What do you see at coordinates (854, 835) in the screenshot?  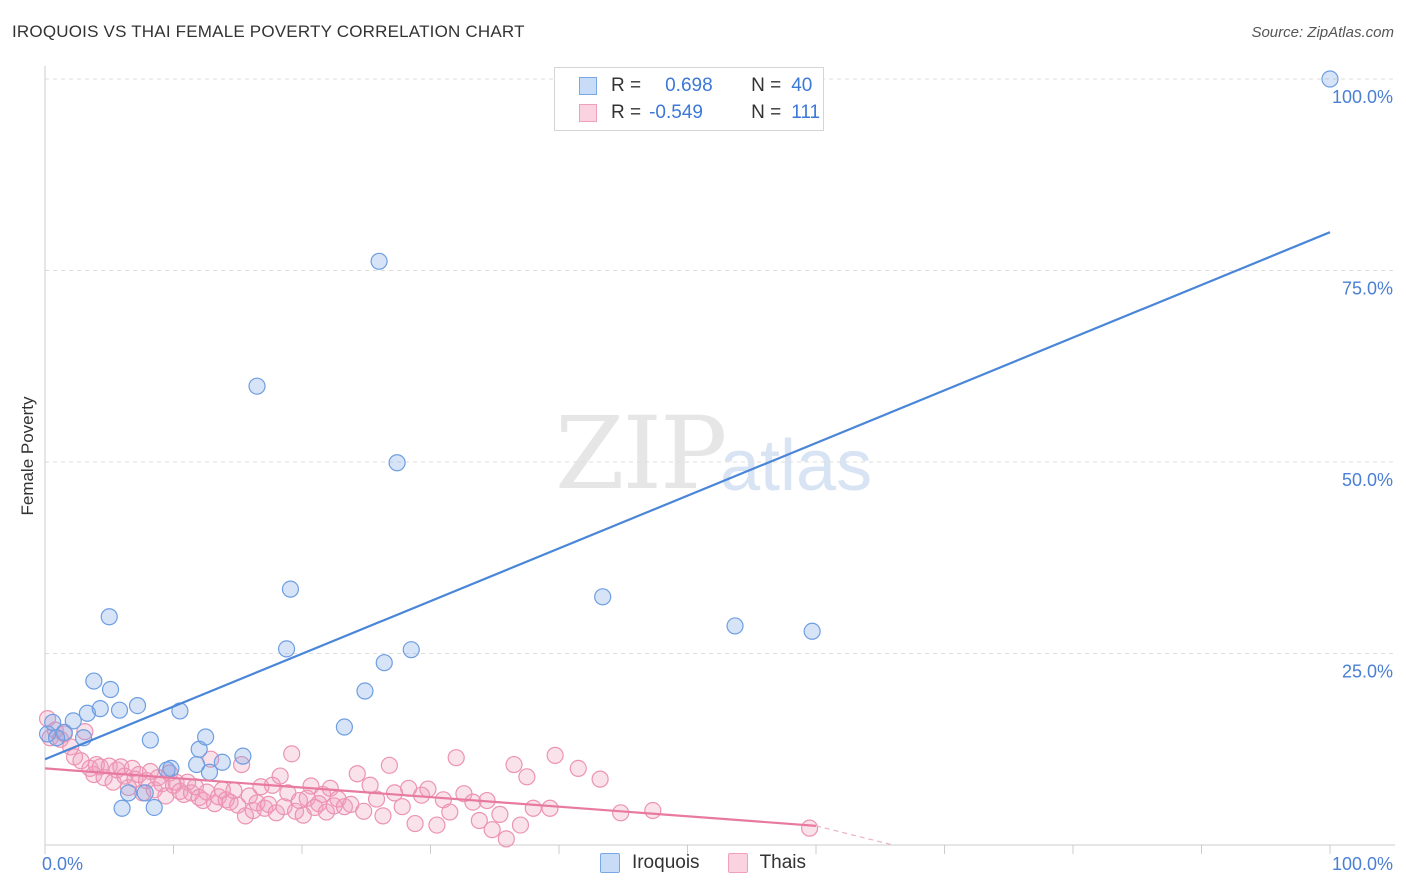 I see `thais-trend-extension` at bounding box center [854, 835].